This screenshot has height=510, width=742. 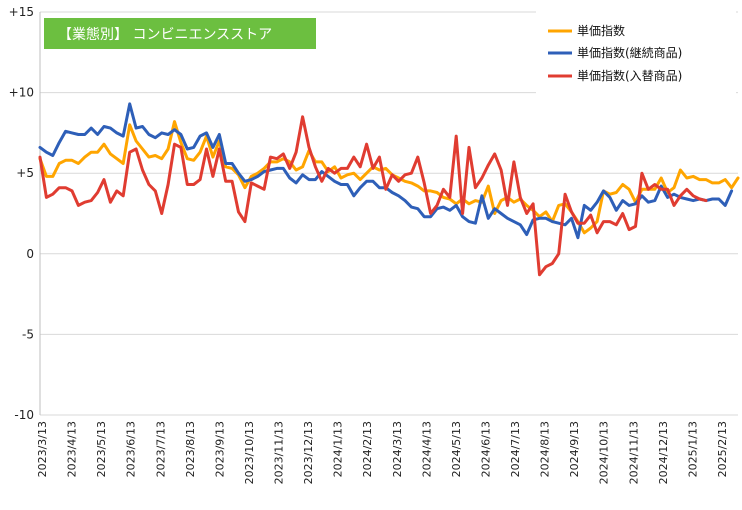 I want to click on y-tick-label: +15, so click(x=21, y=12).